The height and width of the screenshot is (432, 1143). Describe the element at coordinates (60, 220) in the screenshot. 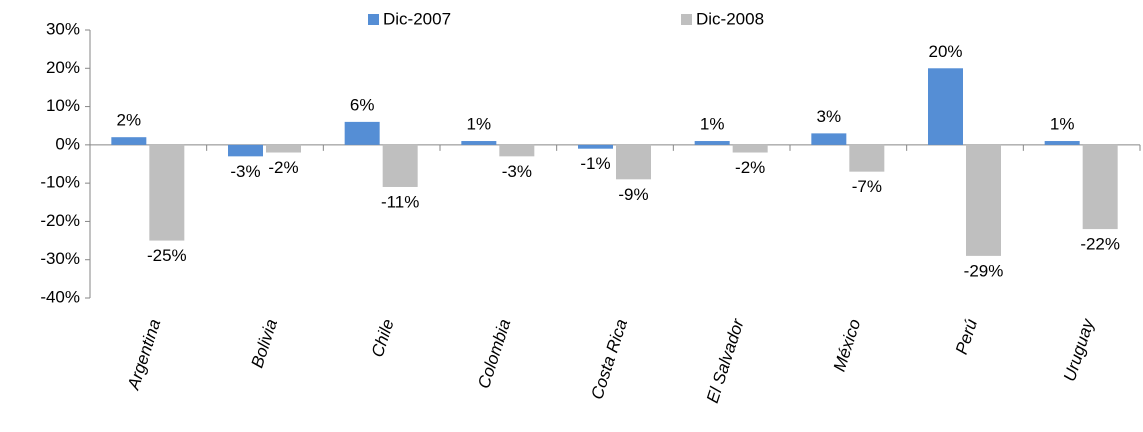

I see `y-tick-label: -20%` at that location.